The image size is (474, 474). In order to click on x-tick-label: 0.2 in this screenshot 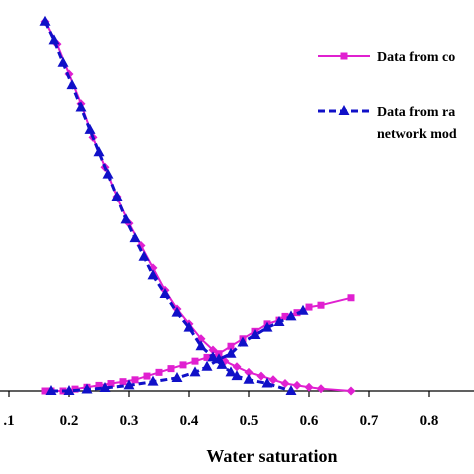, I will do `click(69, 421)`.